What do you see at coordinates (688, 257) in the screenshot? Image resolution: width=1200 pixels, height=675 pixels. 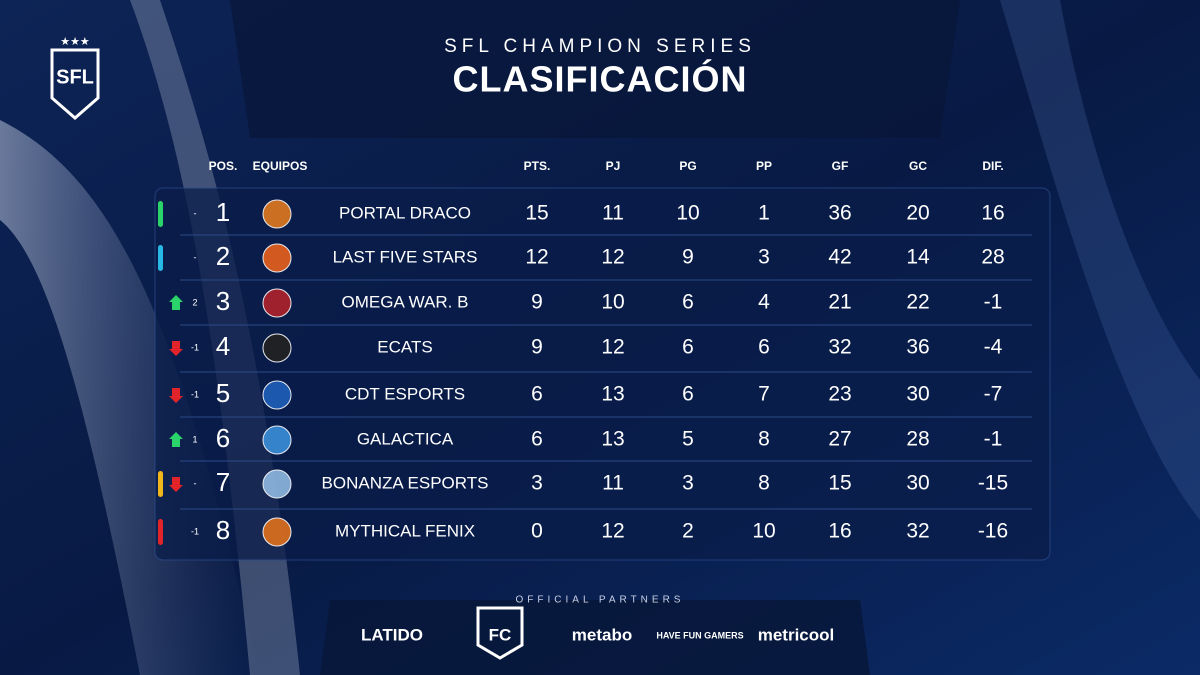 I see `stat-pg: 9` at bounding box center [688, 257].